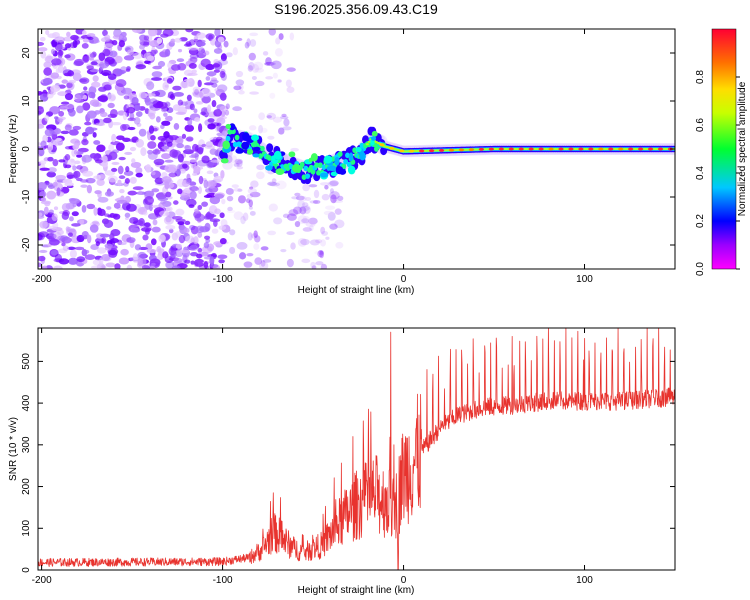 This screenshot has height=600, width=750. What do you see at coordinates (356, 290) in the screenshot?
I see `spectrogram-x-axis-label: Height of straight line (km)` at bounding box center [356, 290].